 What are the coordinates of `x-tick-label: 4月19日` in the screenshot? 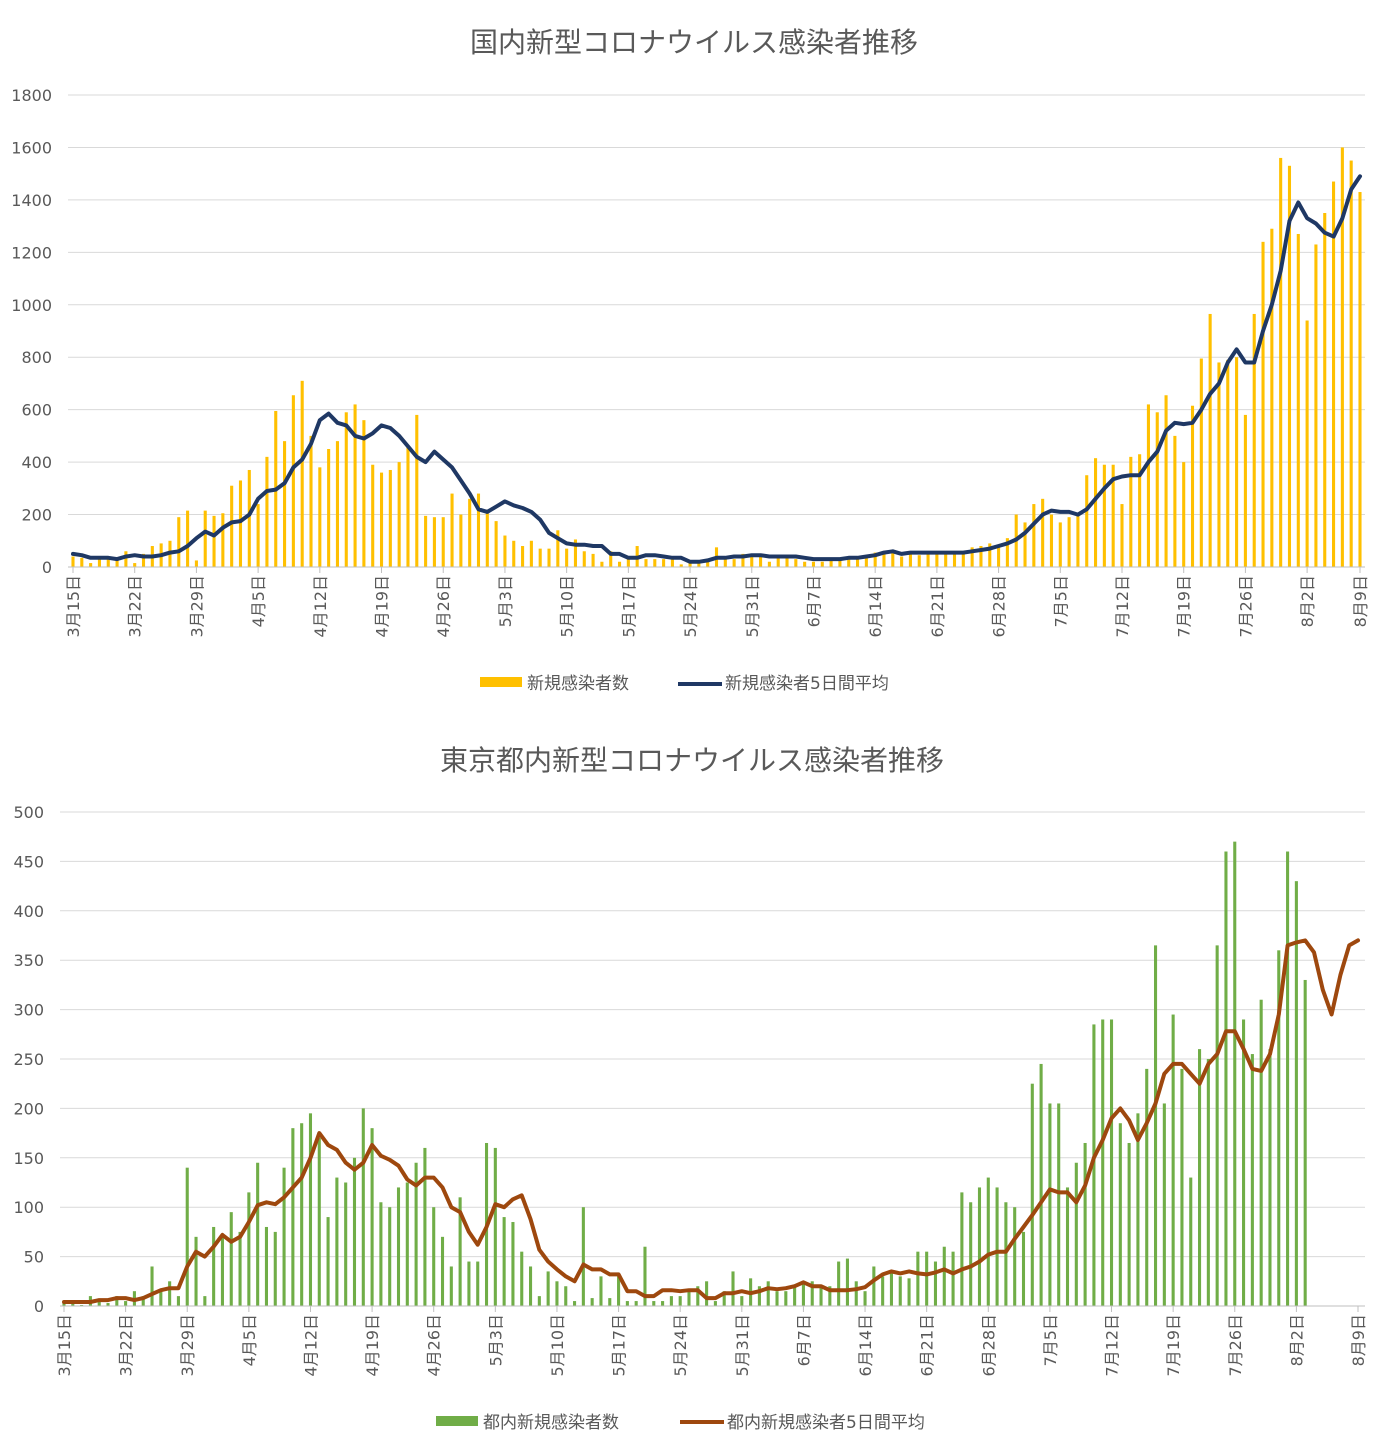 It's located at (372, 1345).